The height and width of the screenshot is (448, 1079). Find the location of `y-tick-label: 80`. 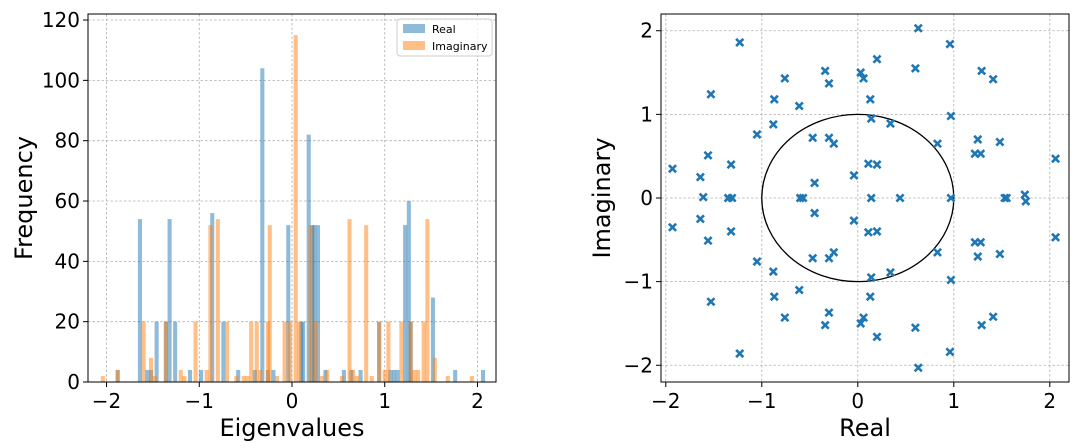

y-tick-label: 80 is located at coordinates (67, 141).